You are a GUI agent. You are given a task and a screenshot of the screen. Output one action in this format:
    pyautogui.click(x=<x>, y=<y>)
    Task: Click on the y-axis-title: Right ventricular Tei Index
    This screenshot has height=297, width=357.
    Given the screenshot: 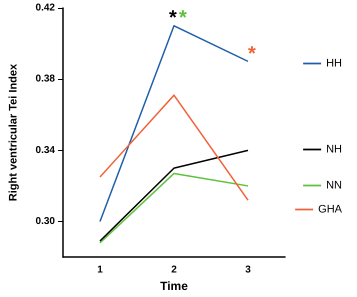 What is the action you would take?
    pyautogui.click(x=14, y=132)
    